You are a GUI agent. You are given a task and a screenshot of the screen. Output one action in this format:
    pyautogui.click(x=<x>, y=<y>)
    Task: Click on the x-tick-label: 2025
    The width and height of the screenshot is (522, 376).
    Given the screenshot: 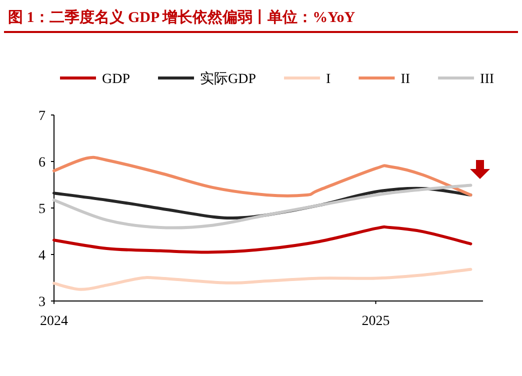 What is the action you would take?
    pyautogui.click(x=376, y=321)
    